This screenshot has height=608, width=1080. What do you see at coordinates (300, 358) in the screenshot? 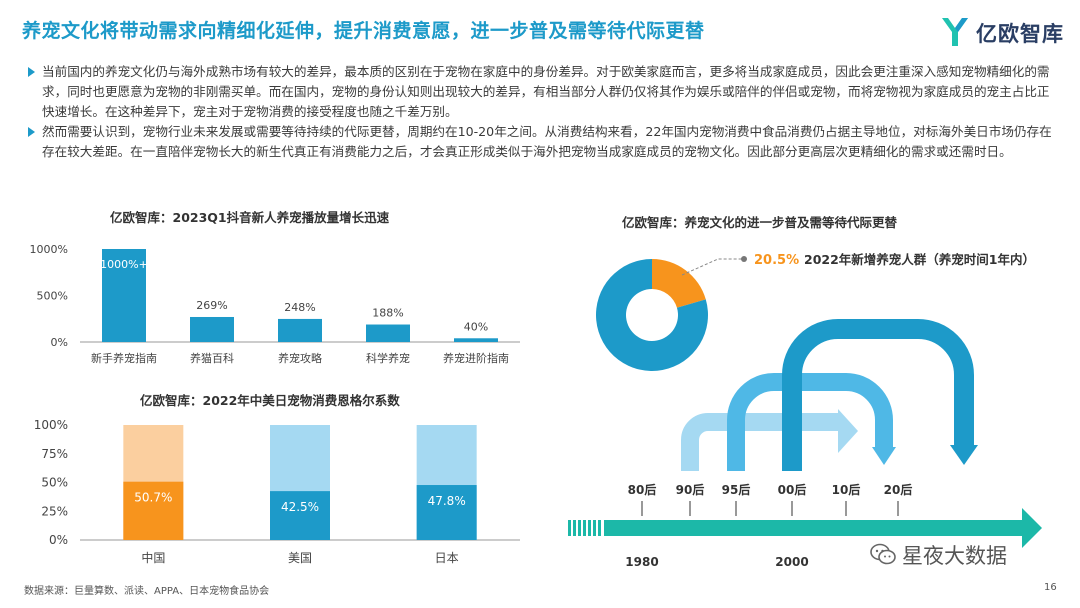
I see `x-tick-label: 养宠攻略` at bounding box center [300, 358].